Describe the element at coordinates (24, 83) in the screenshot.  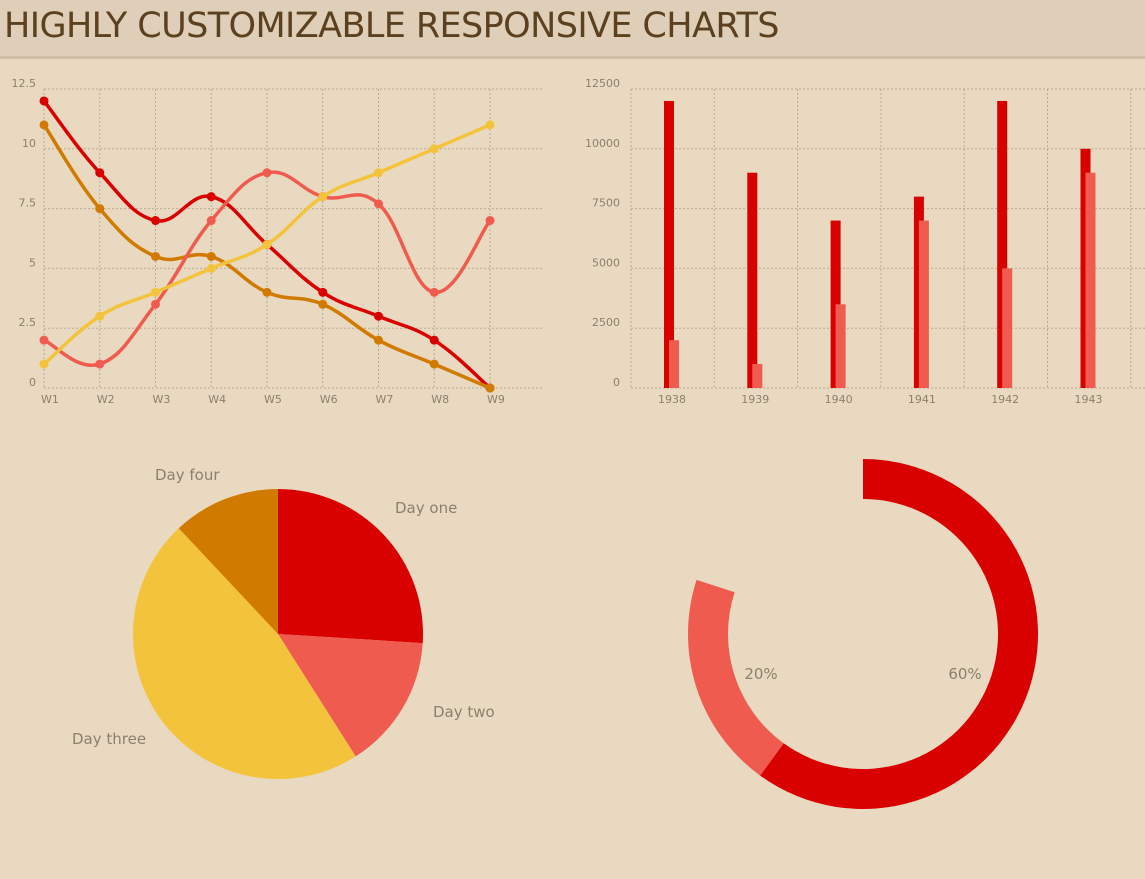
I see `y-tick-label: 12.5` at that location.